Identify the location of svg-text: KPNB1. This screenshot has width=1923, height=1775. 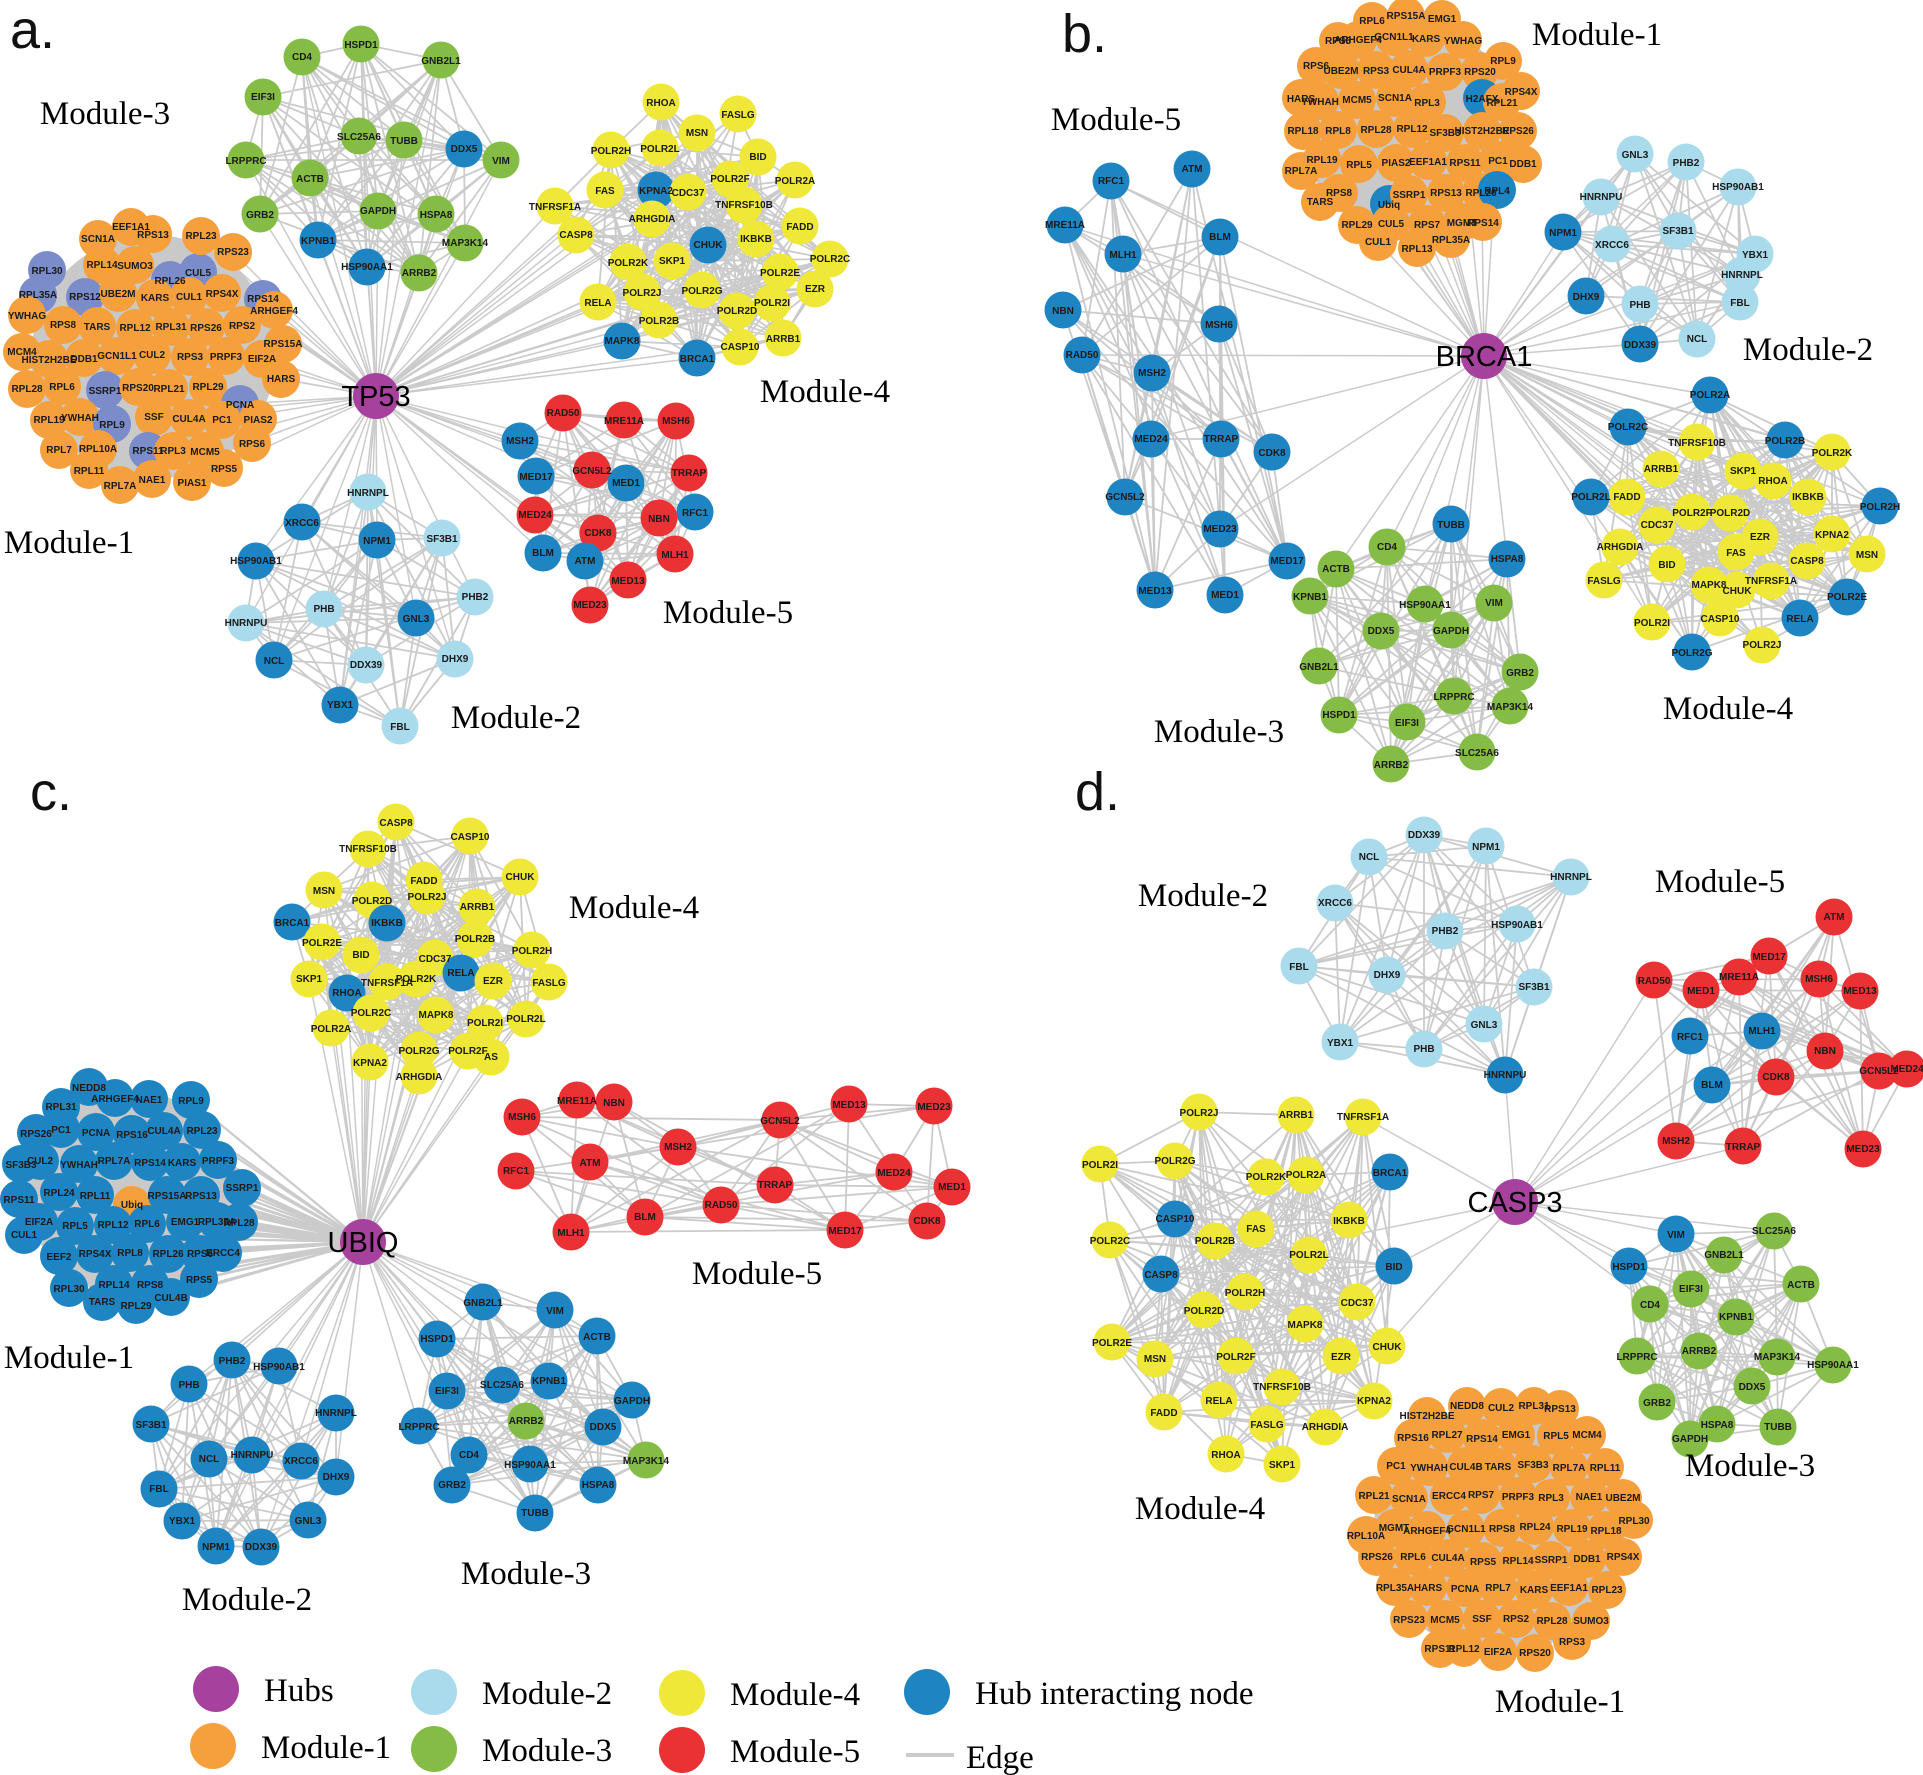
(549, 1381).